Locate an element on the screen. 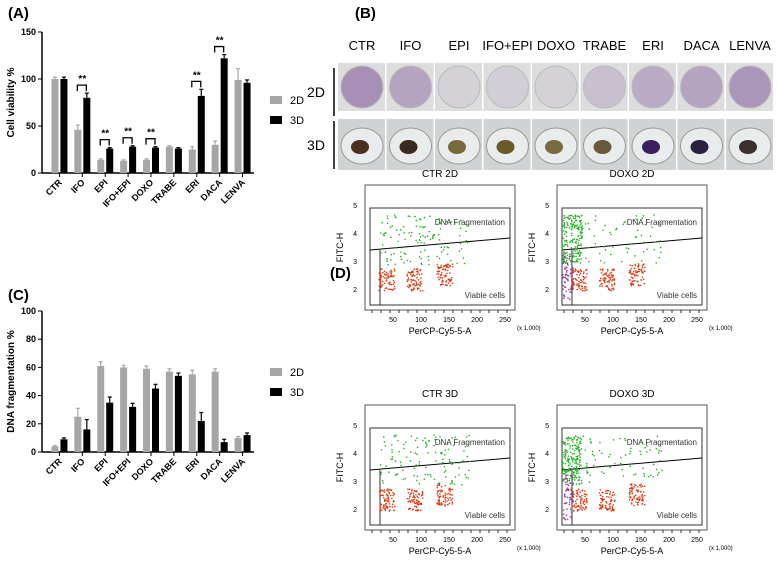 This screenshot has height=572, width=778. bar-2D-LENVA is located at coordinates (238, 444).